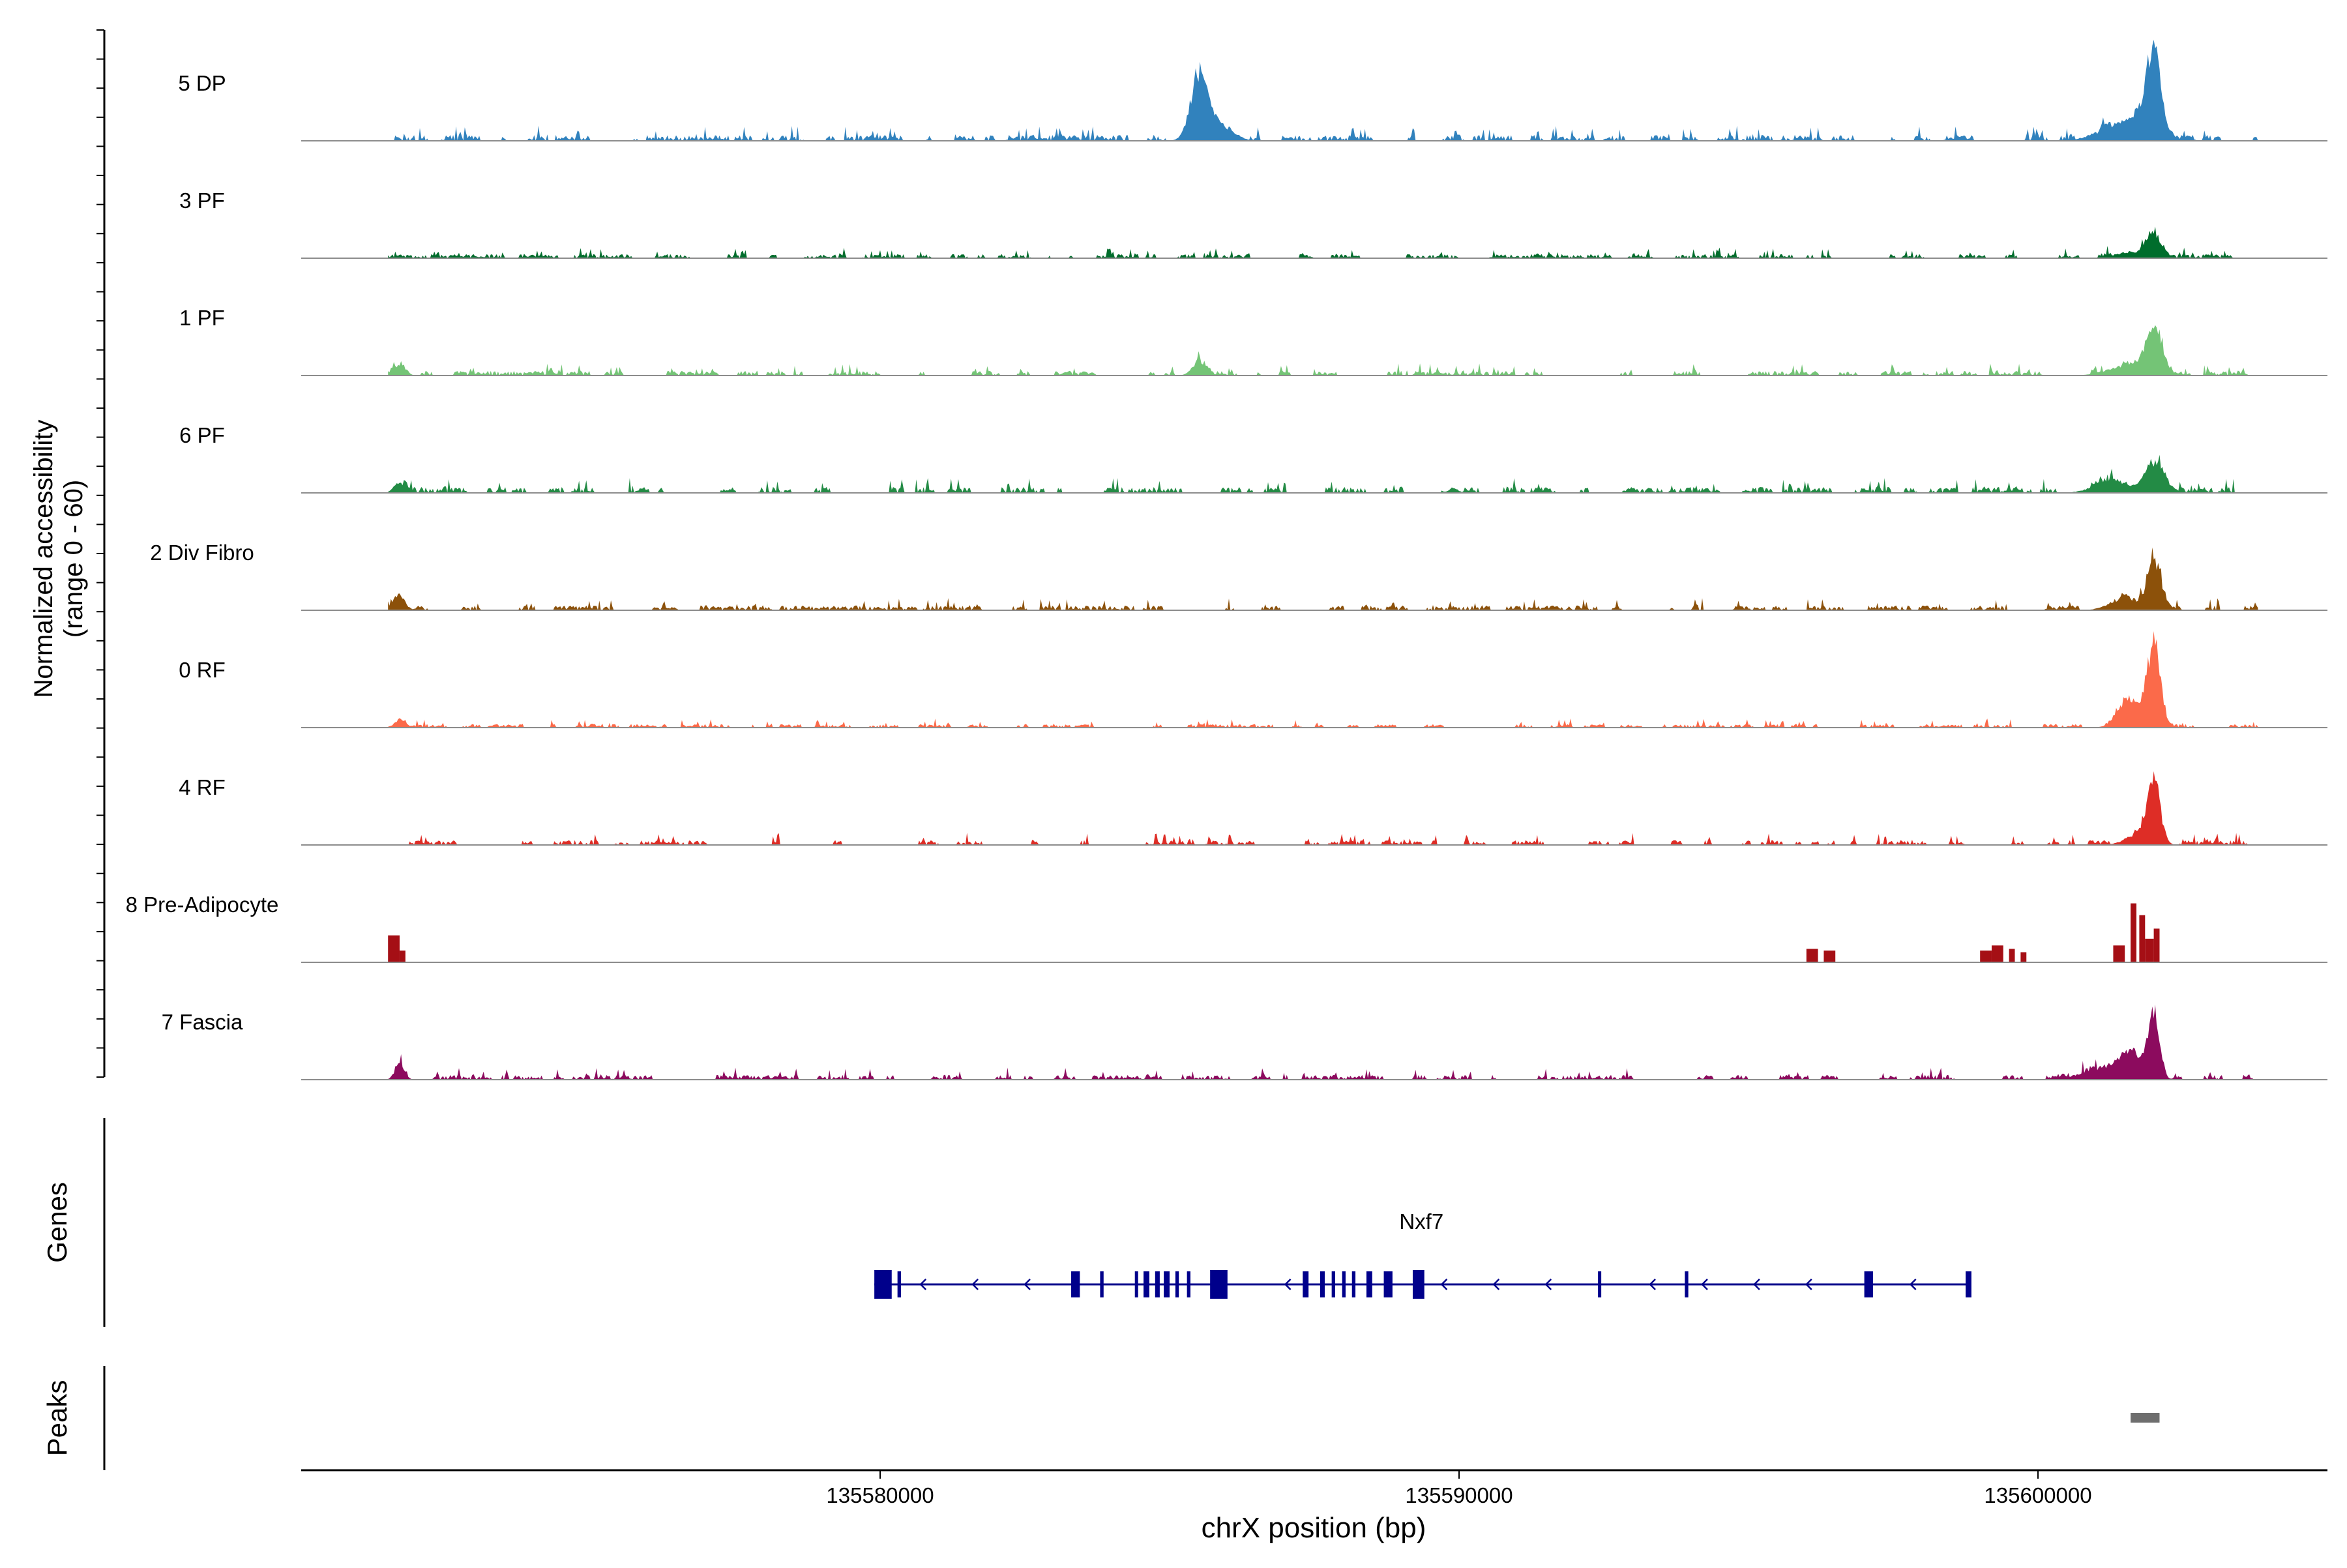 This screenshot has width=2347, height=1568. Describe the element at coordinates (1323, 1042) in the screenshot. I see `coverage-area-7-fascia` at that location.